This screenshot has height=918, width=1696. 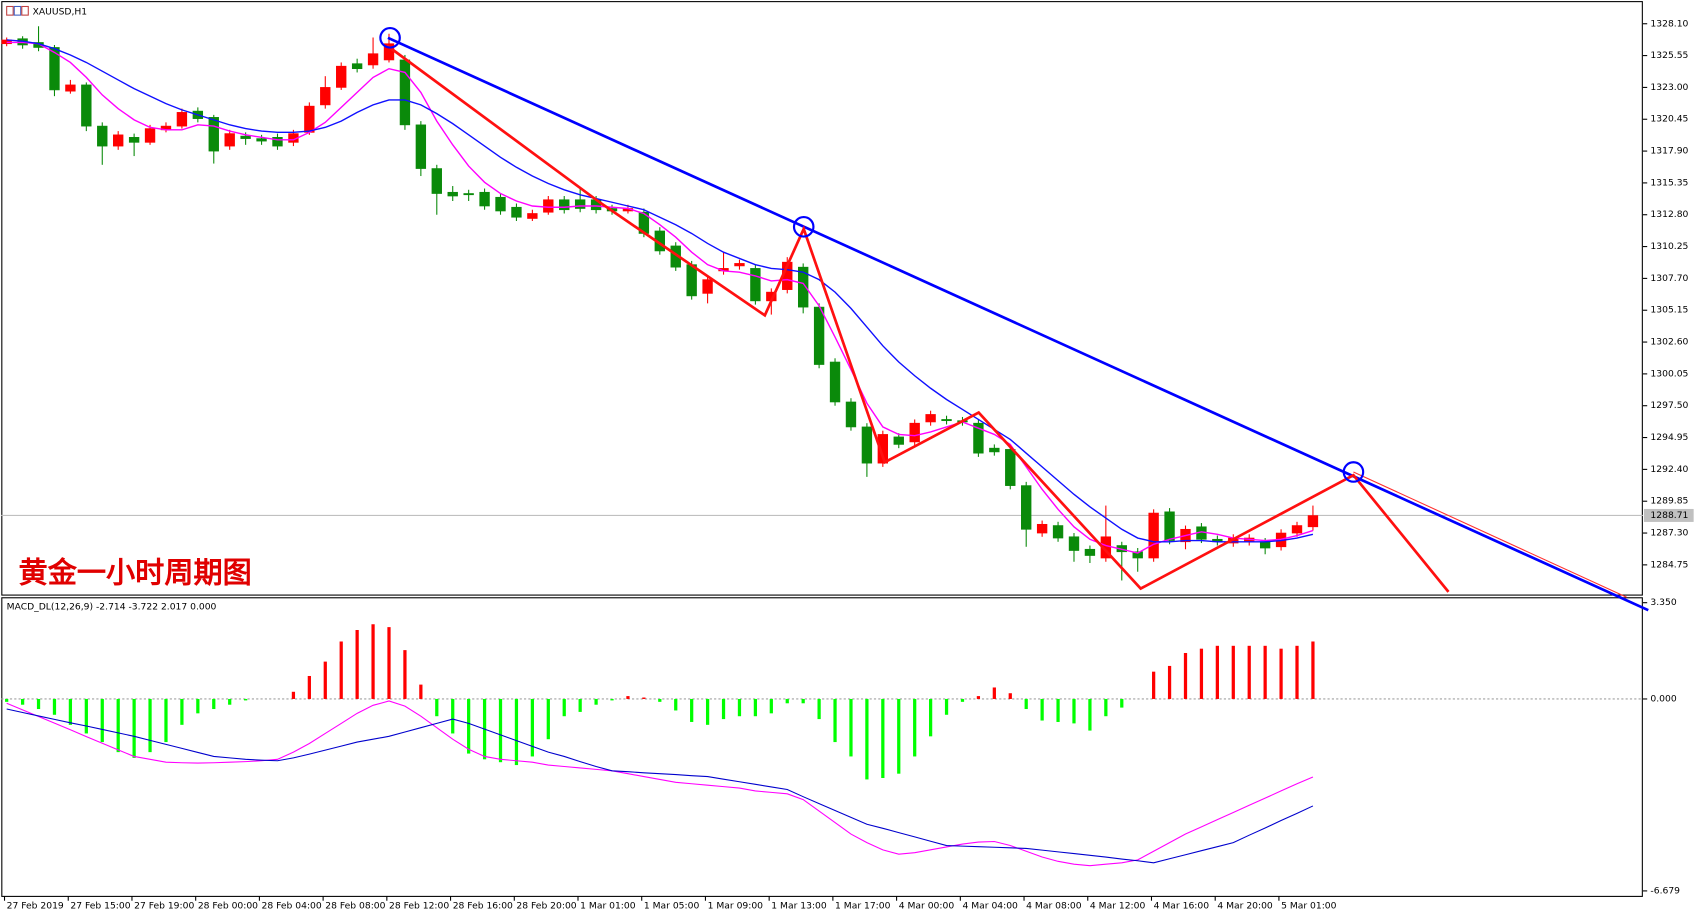 I want to click on x-tick-label: 4 Mar 16:00, so click(x=1182, y=906).